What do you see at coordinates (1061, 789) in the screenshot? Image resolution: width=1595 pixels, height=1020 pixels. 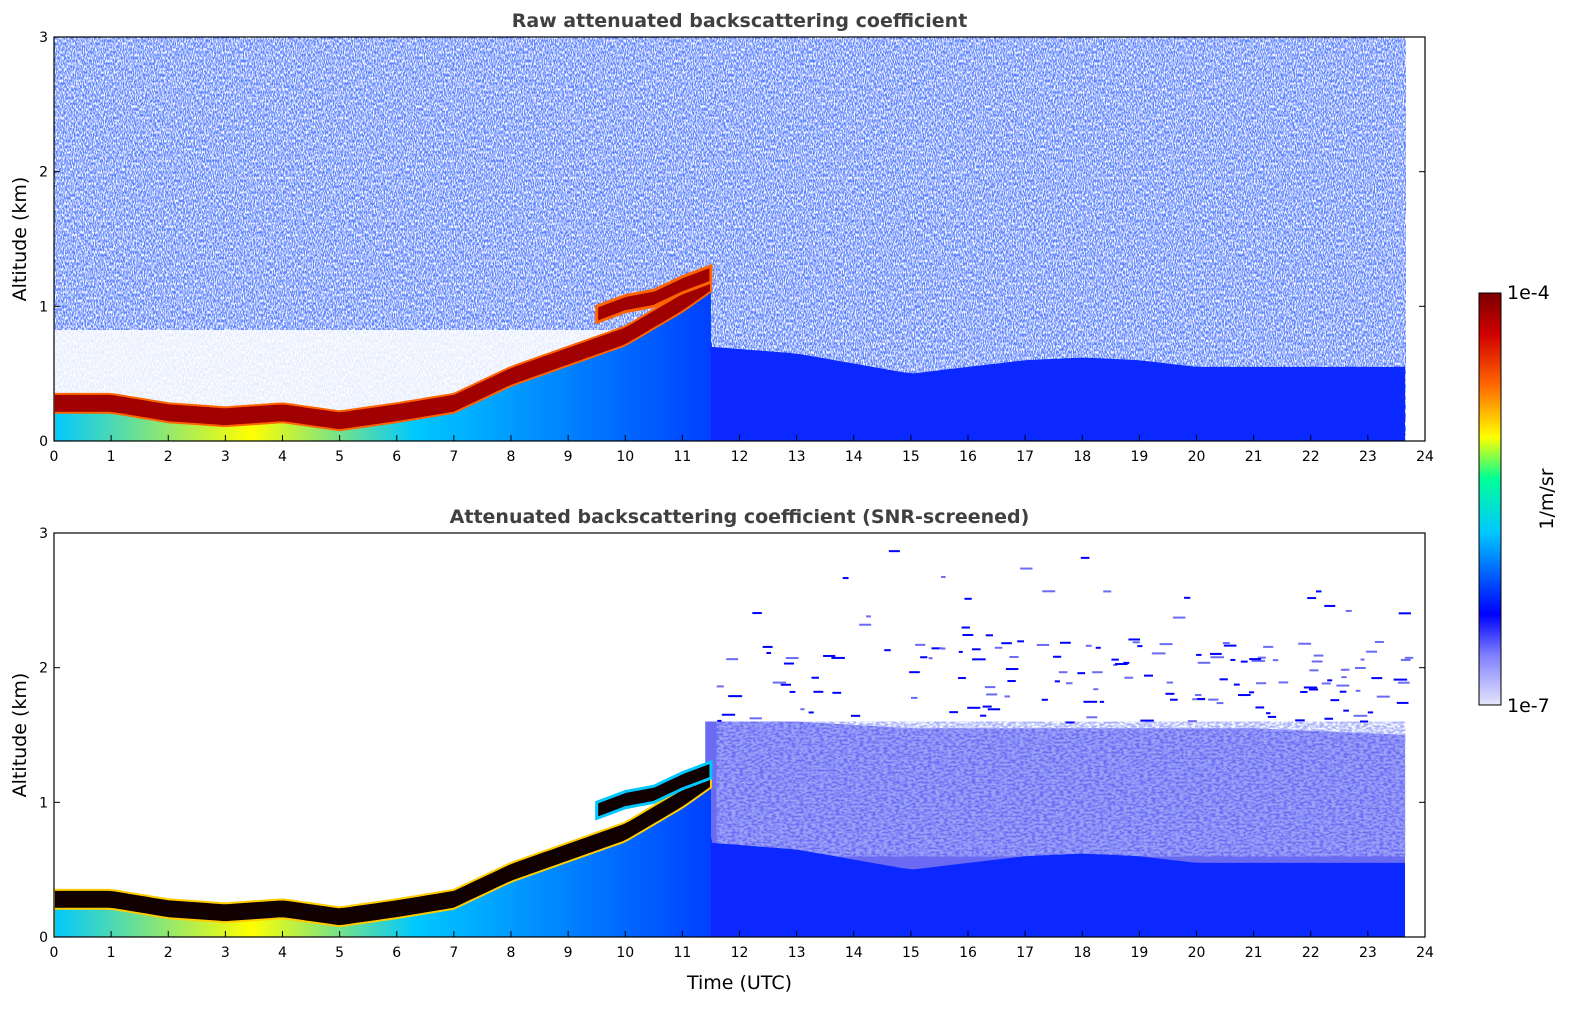 I see `screened-speckle` at bounding box center [1061, 789].